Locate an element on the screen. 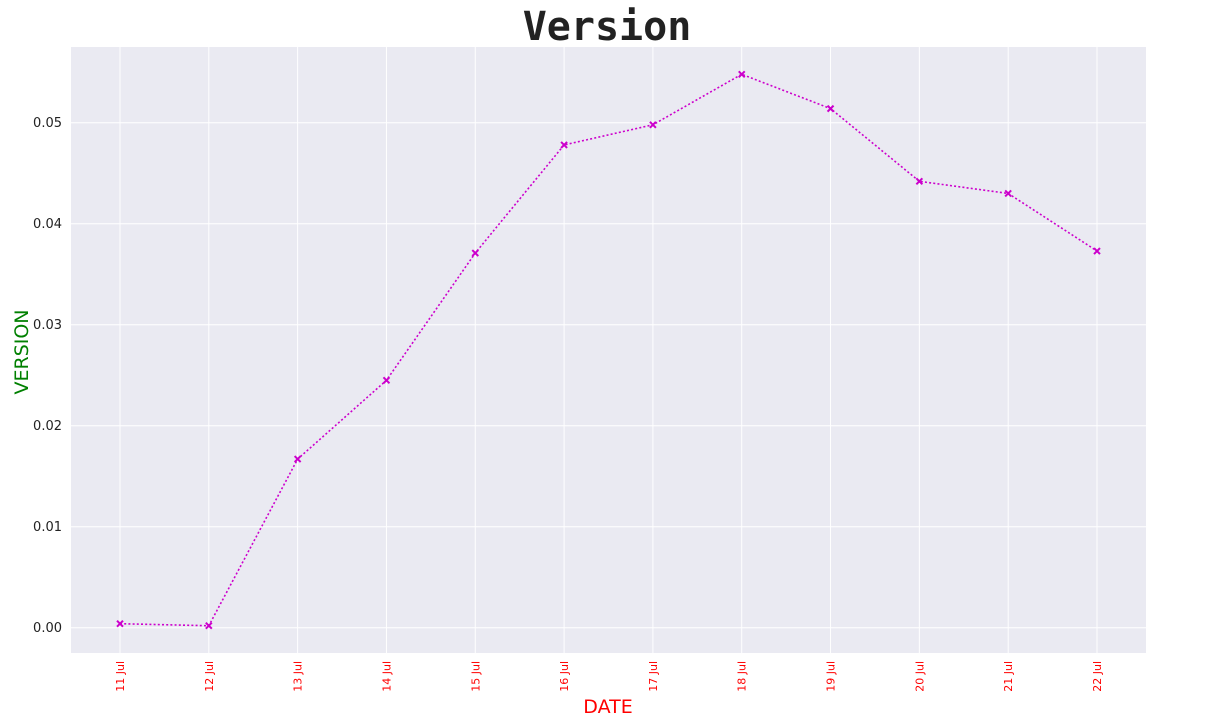 The width and height of the screenshot is (1213, 726). x-tick-label: 19 Jul is located at coordinates (831, 676).